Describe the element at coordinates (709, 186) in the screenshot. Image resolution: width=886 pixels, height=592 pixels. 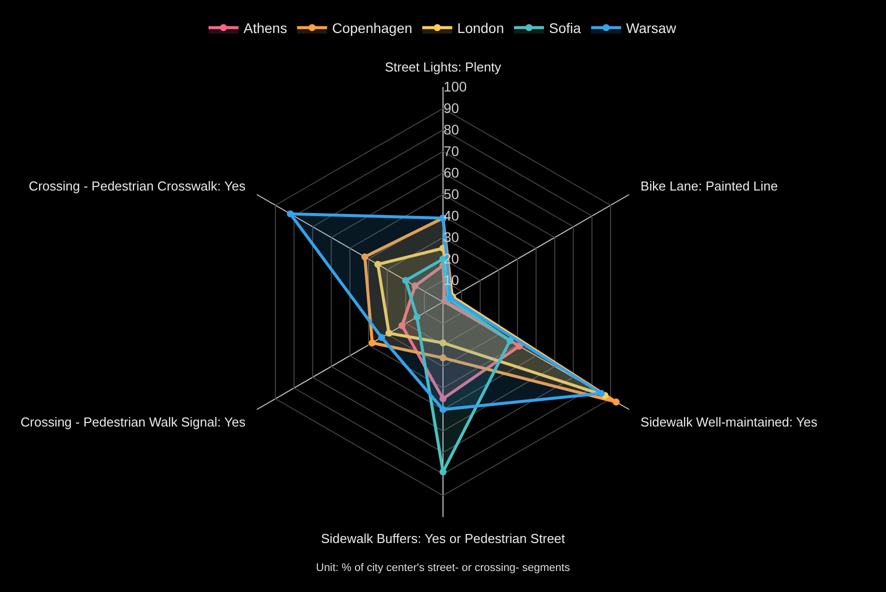
I see `spoke-label: Bike Lane: Painted Line` at that location.